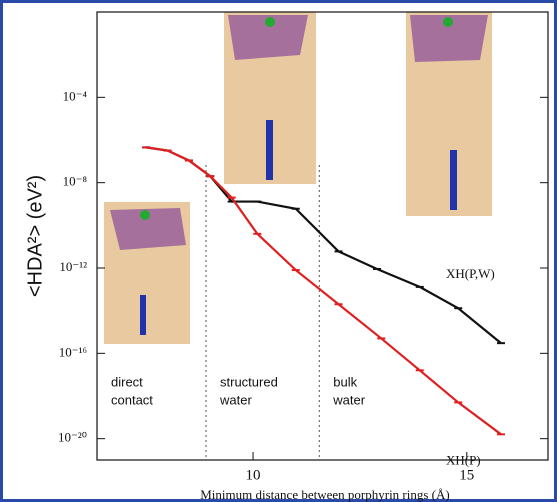  Describe the element at coordinates (73, 351) in the screenshot. I see `y-tick-label: 10⁻¹⁶` at that location.